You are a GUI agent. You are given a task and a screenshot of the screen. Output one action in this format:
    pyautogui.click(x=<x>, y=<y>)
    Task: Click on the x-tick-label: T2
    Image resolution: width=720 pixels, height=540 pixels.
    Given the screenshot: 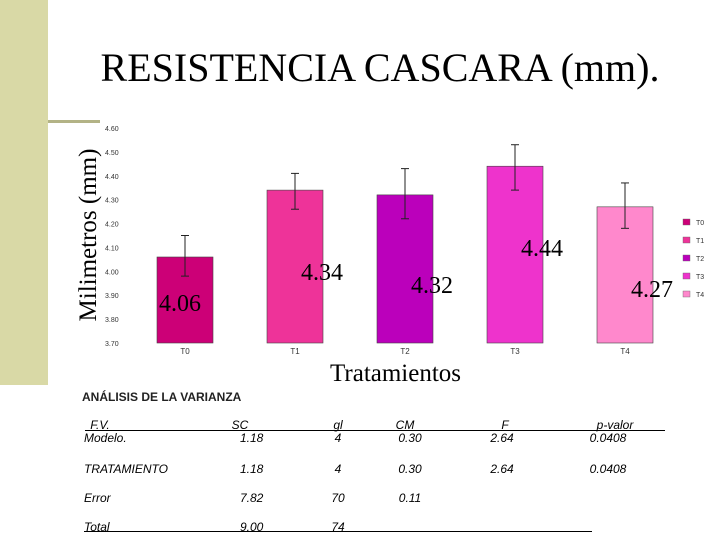 What is the action you would take?
    pyautogui.click(x=405, y=351)
    